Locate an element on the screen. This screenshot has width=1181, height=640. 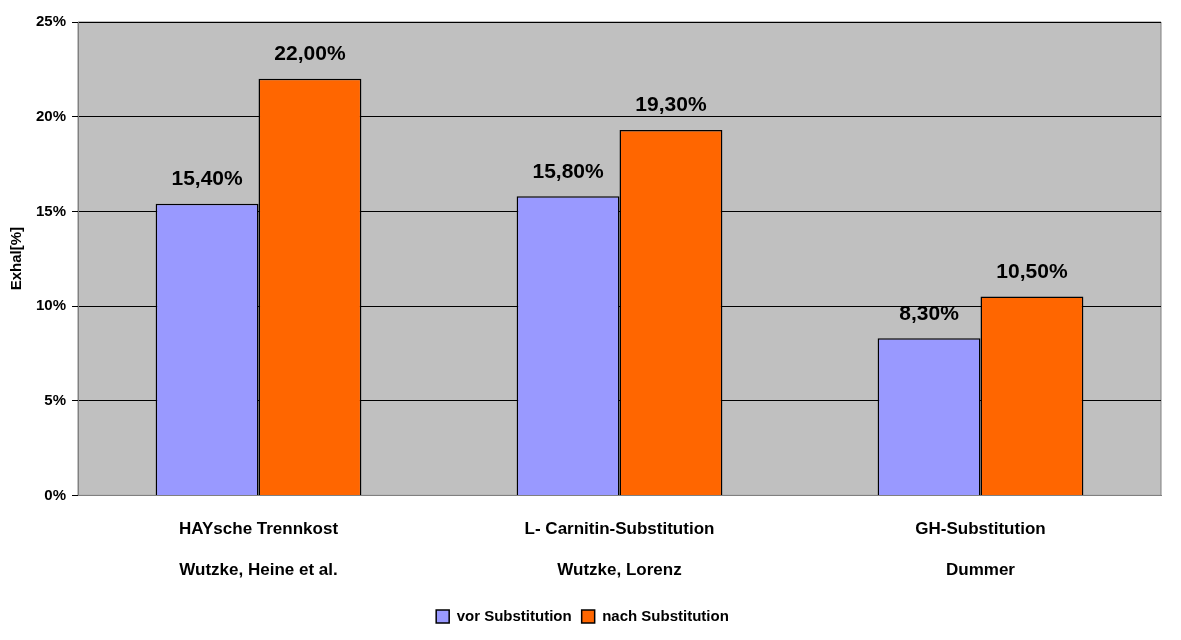
data-label: 15,80% is located at coordinates (568, 170).